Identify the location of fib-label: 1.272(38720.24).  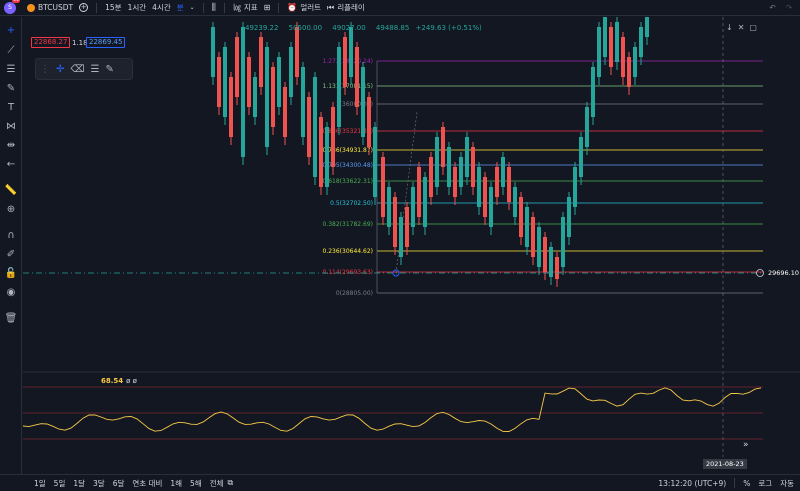
(348, 61).